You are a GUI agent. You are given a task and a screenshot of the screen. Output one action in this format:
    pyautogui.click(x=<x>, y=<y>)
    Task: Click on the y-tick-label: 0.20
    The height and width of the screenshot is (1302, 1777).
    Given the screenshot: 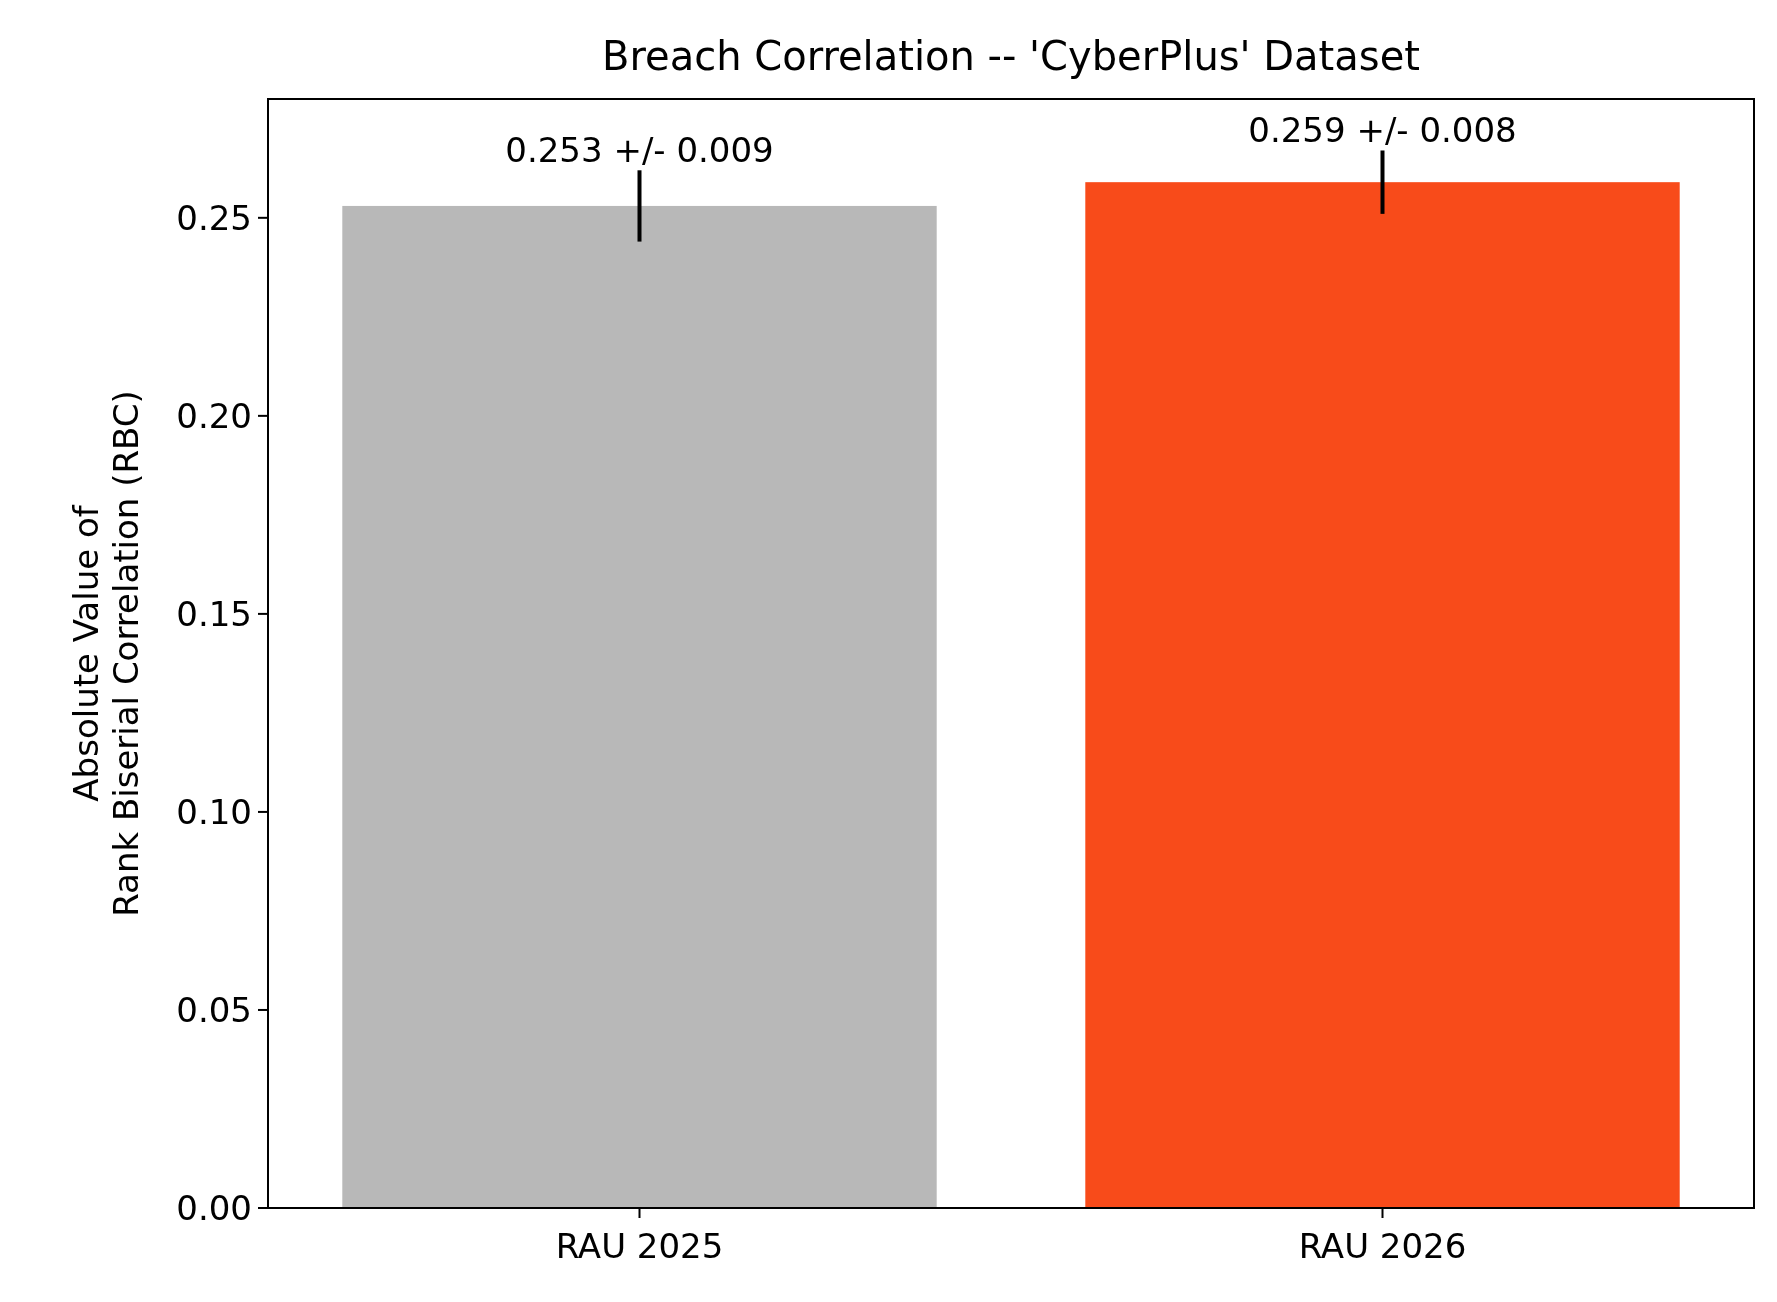 What is the action you would take?
    pyautogui.click(x=214, y=415)
    